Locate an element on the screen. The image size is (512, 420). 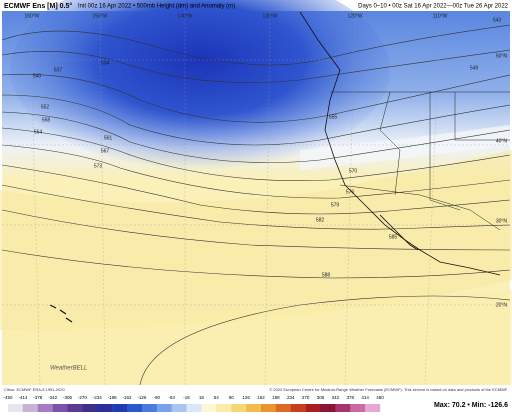
contour-label: 573 is located at coordinates (98, 166).